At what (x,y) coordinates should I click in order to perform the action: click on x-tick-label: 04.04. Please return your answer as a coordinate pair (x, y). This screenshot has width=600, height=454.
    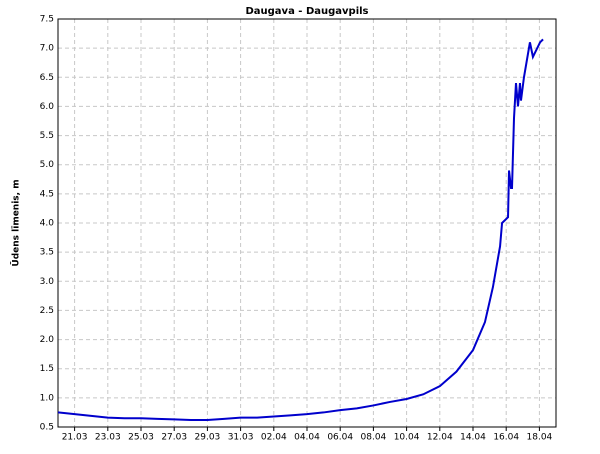
    Looking at the image, I should click on (307, 438).